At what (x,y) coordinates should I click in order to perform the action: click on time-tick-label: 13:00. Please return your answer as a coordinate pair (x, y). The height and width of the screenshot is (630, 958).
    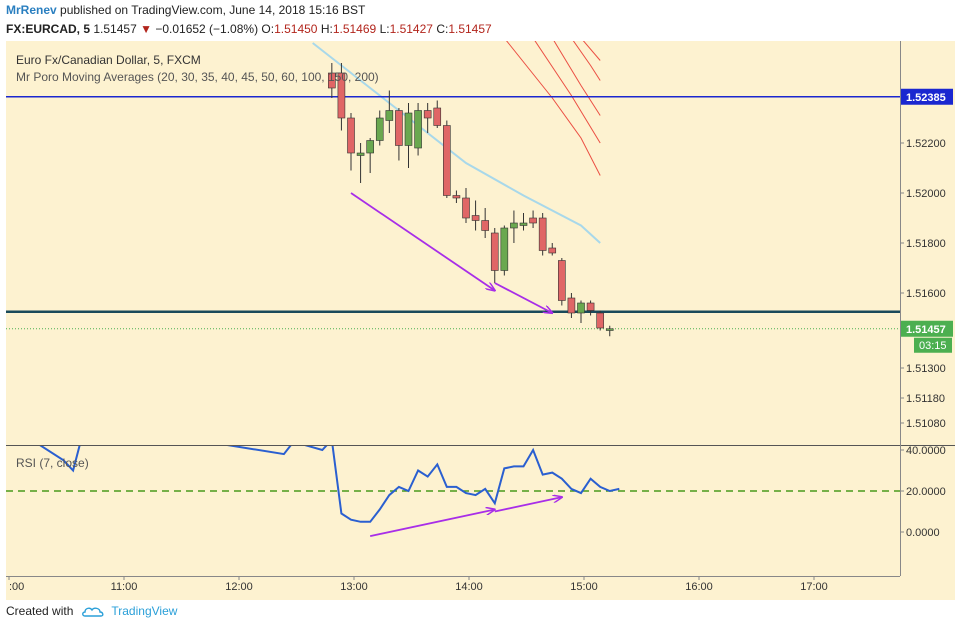
    Looking at the image, I should click on (354, 587).